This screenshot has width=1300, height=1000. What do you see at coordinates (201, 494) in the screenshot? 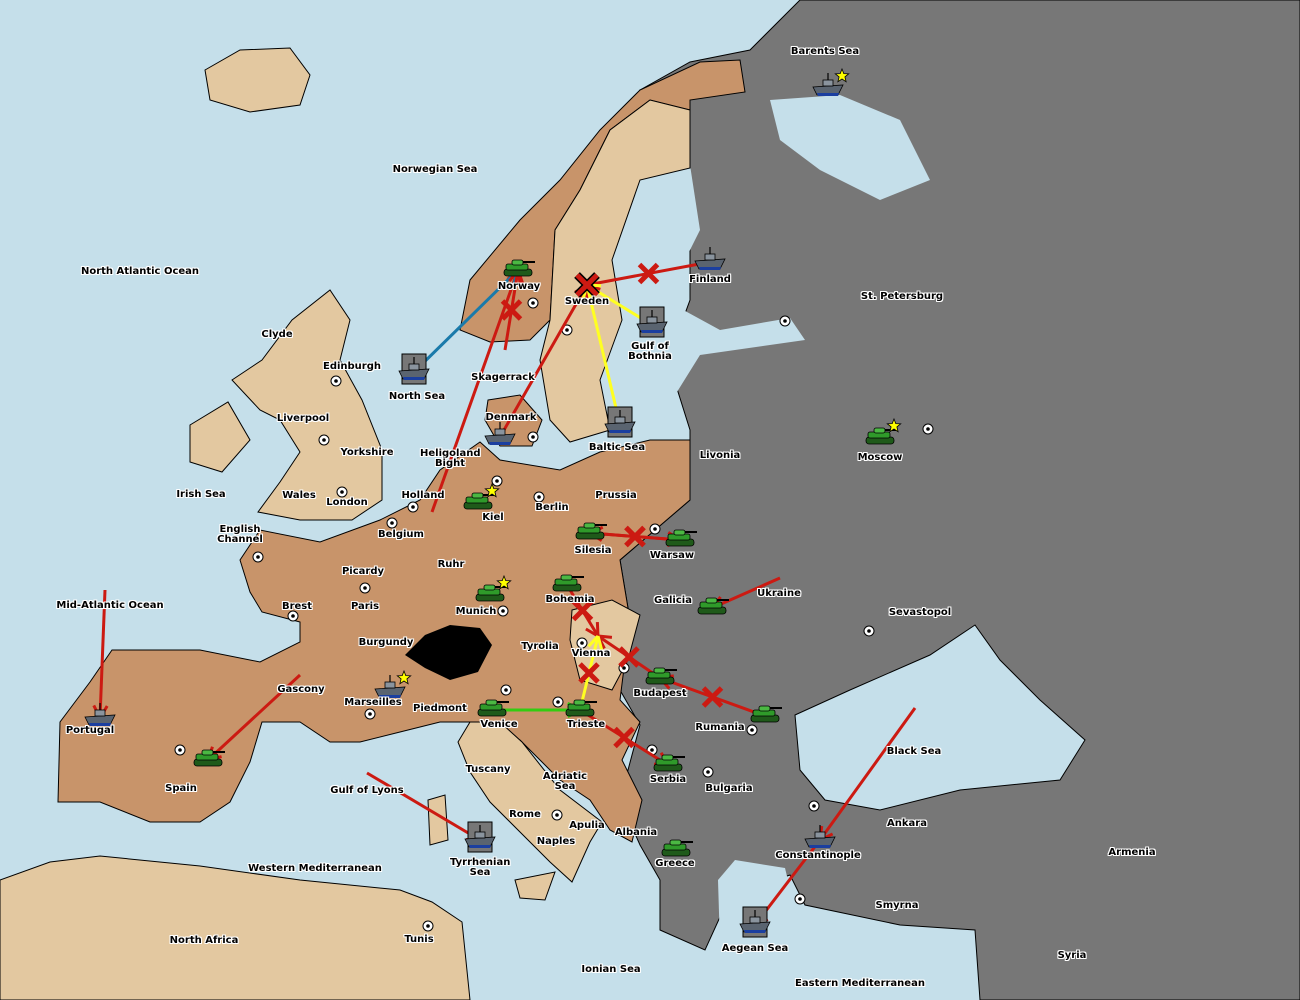
I see `territory-label-irish-sea: Irish Sea` at bounding box center [201, 494].